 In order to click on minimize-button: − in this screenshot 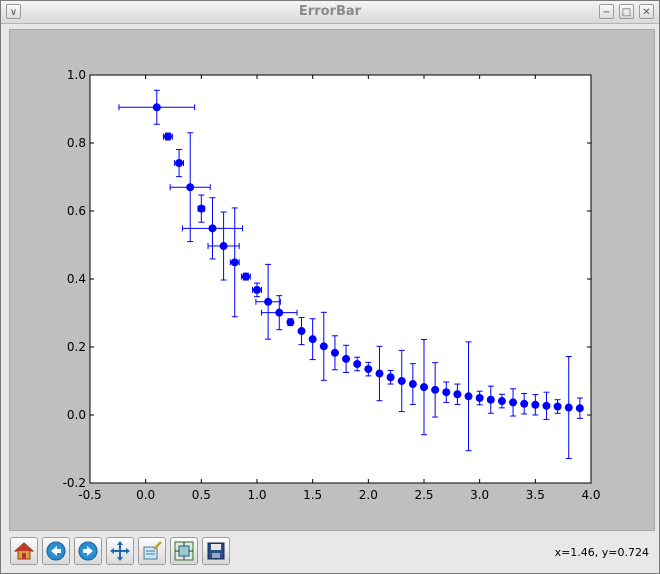, I will do `click(606, 11)`.